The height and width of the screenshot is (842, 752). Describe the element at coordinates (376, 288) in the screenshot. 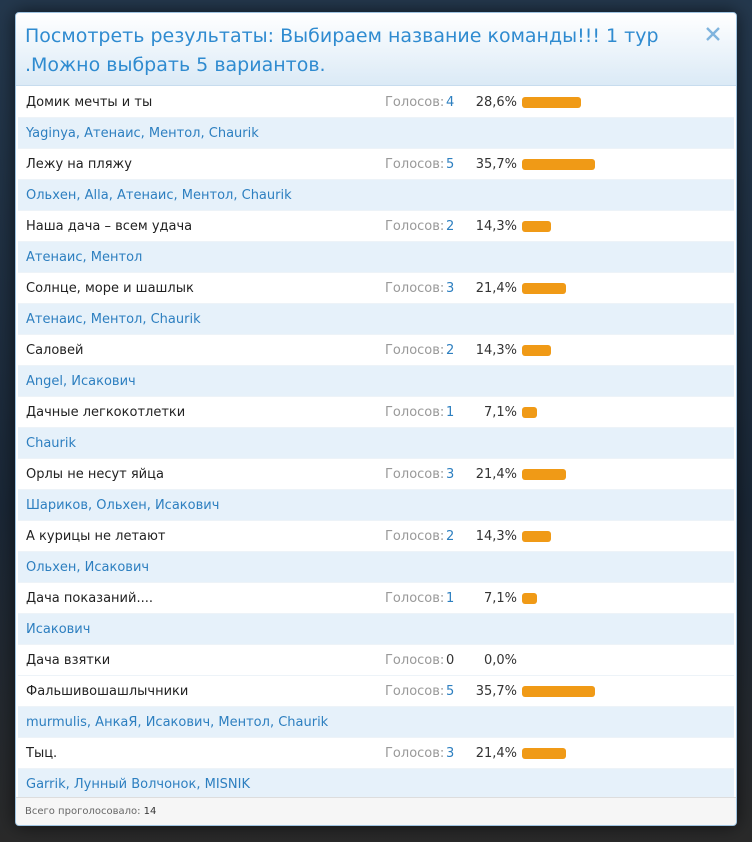

I see `option-row: Солнце, море и шашлык Голосов: 3 21,4%` at that location.